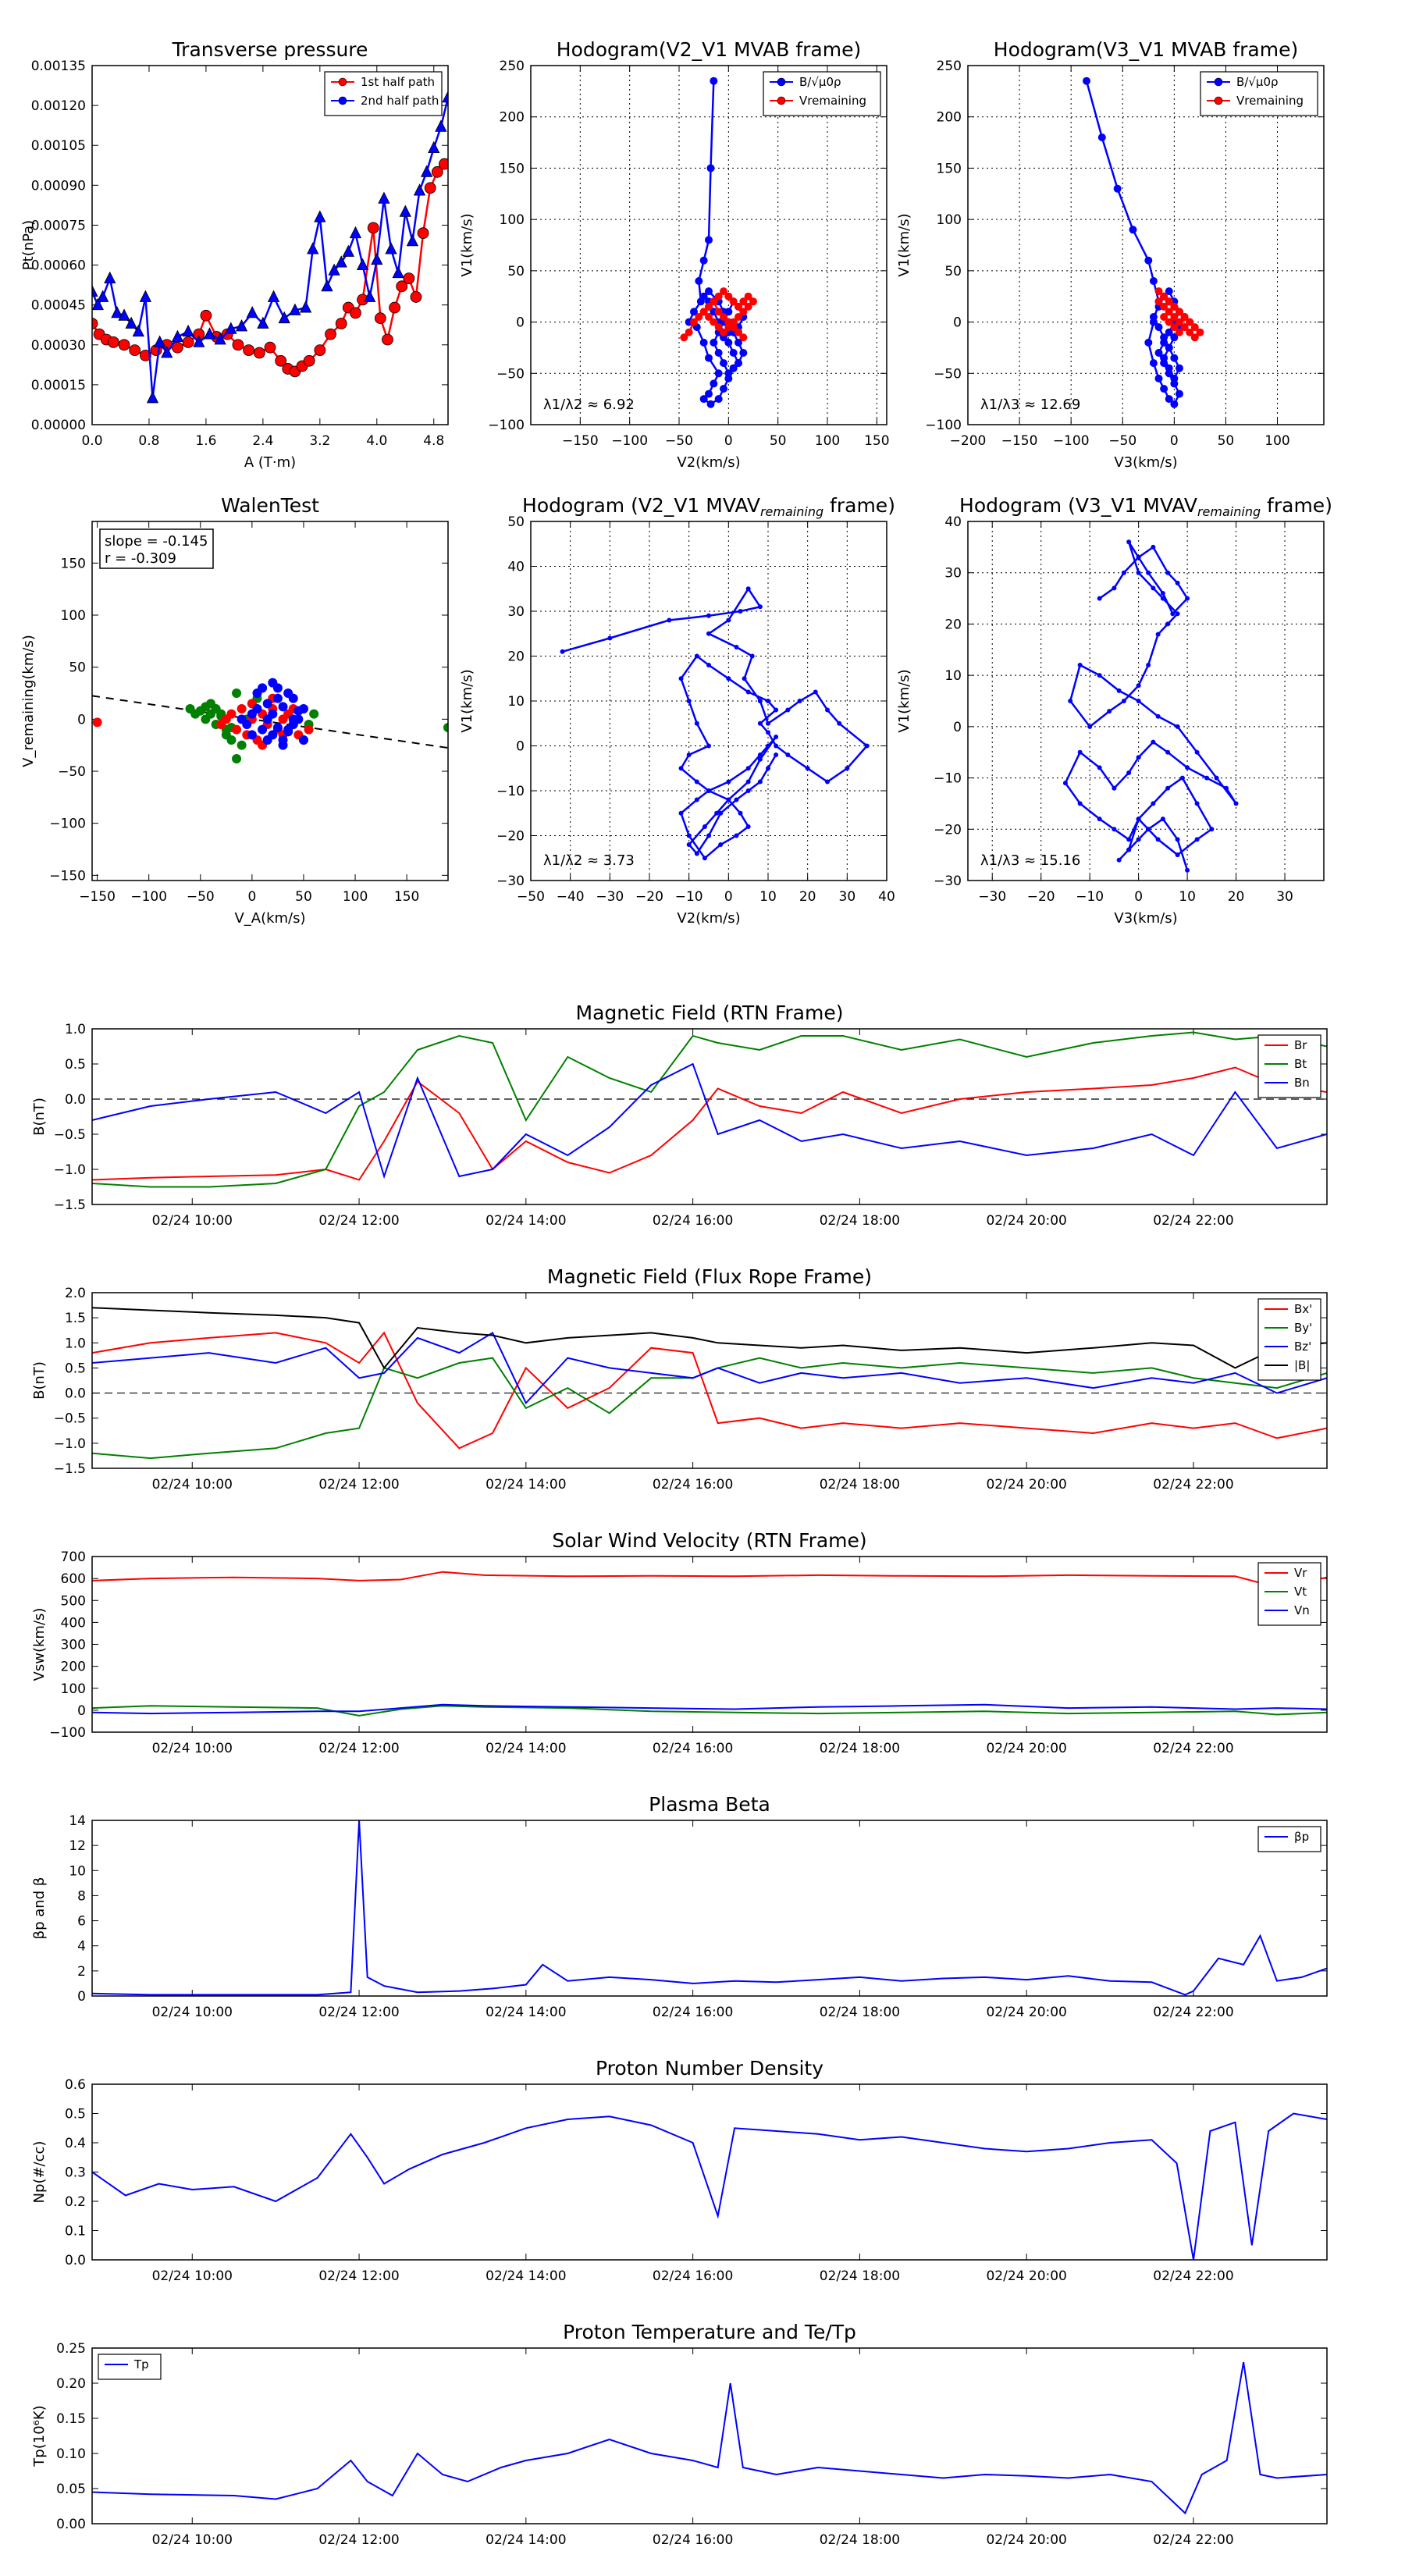 This screenshot has height=2576, width=1405. Describe the element at coordinates (709, 1540) in the screenshot. I see `chart-title: Solar Wind Velocity (RTN Frame)` at that location.